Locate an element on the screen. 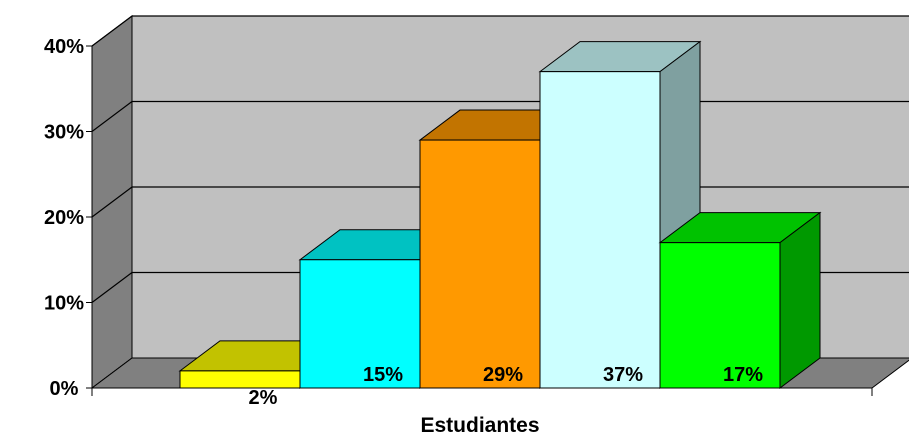 The image size is (909, 445). bar is located at coordinates (740, 300).